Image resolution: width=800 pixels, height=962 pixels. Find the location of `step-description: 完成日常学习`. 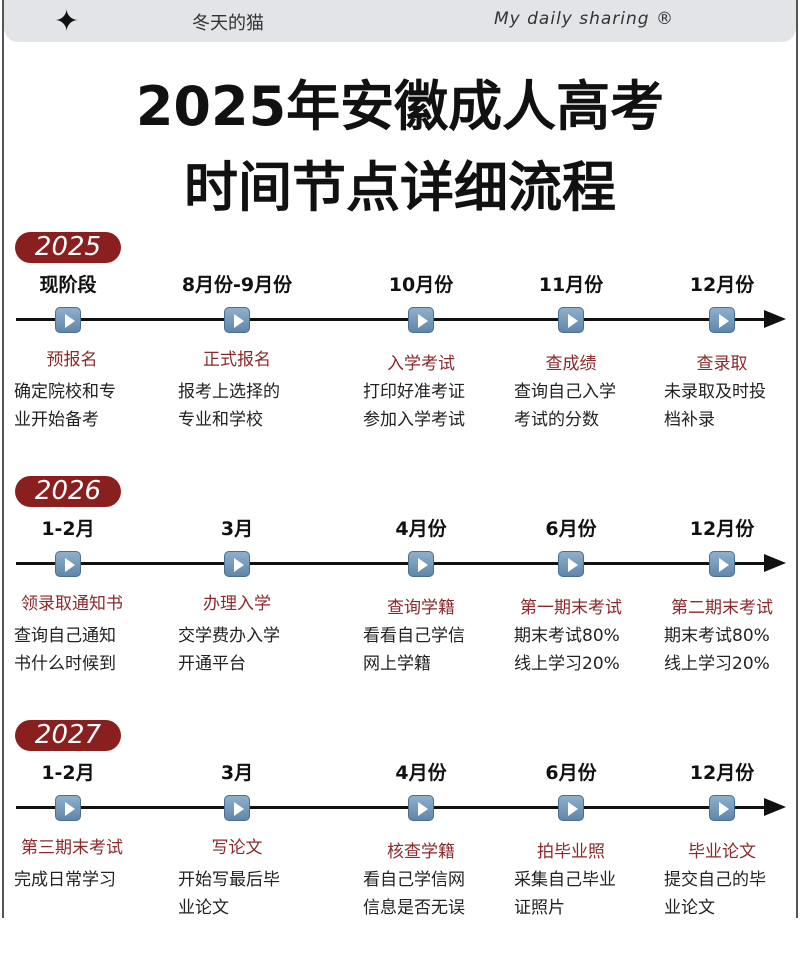

step-description: 完成日常学习 is located at coordinates (65, 880).